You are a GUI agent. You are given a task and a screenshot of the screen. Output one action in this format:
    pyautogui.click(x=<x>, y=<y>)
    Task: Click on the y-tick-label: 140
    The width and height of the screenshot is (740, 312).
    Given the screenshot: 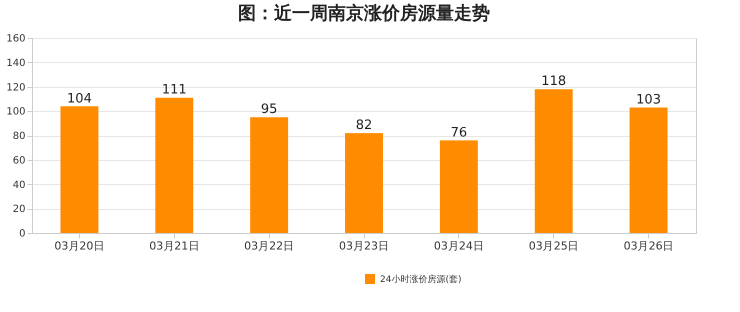 What is the action you would take?
    pyautogui.click(x=16, y=63)
    